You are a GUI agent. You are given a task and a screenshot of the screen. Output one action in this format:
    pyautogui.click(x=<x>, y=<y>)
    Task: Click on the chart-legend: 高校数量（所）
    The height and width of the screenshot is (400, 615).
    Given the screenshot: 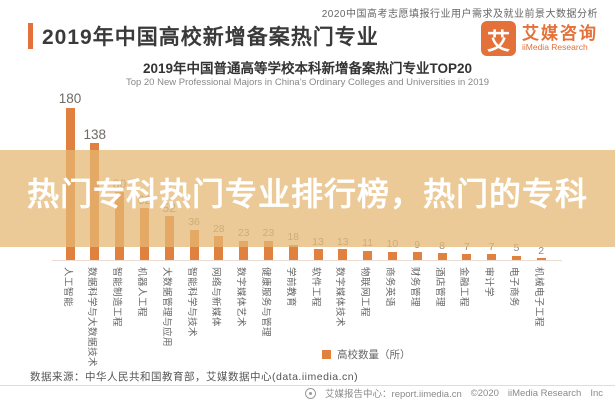 What is the action you would take?
    pyautogui.click(x=366, y=354)
    